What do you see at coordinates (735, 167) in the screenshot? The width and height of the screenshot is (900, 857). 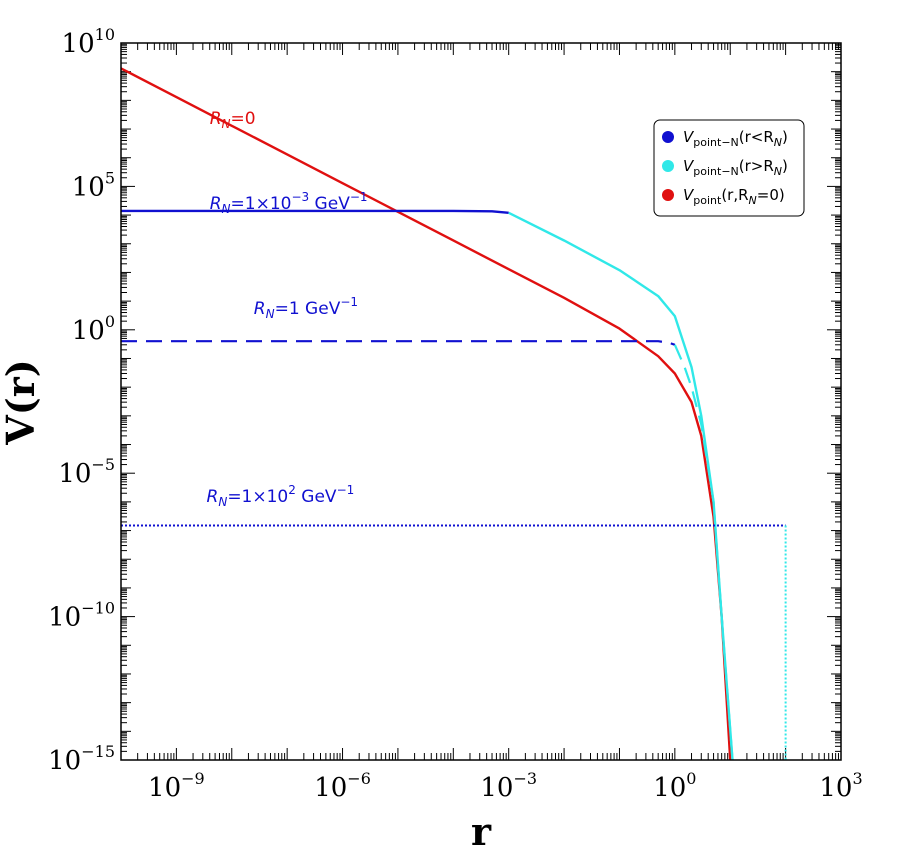 I see `legend-entry: Vpoint−N(r>RN)` at bounding box center [735, 167].